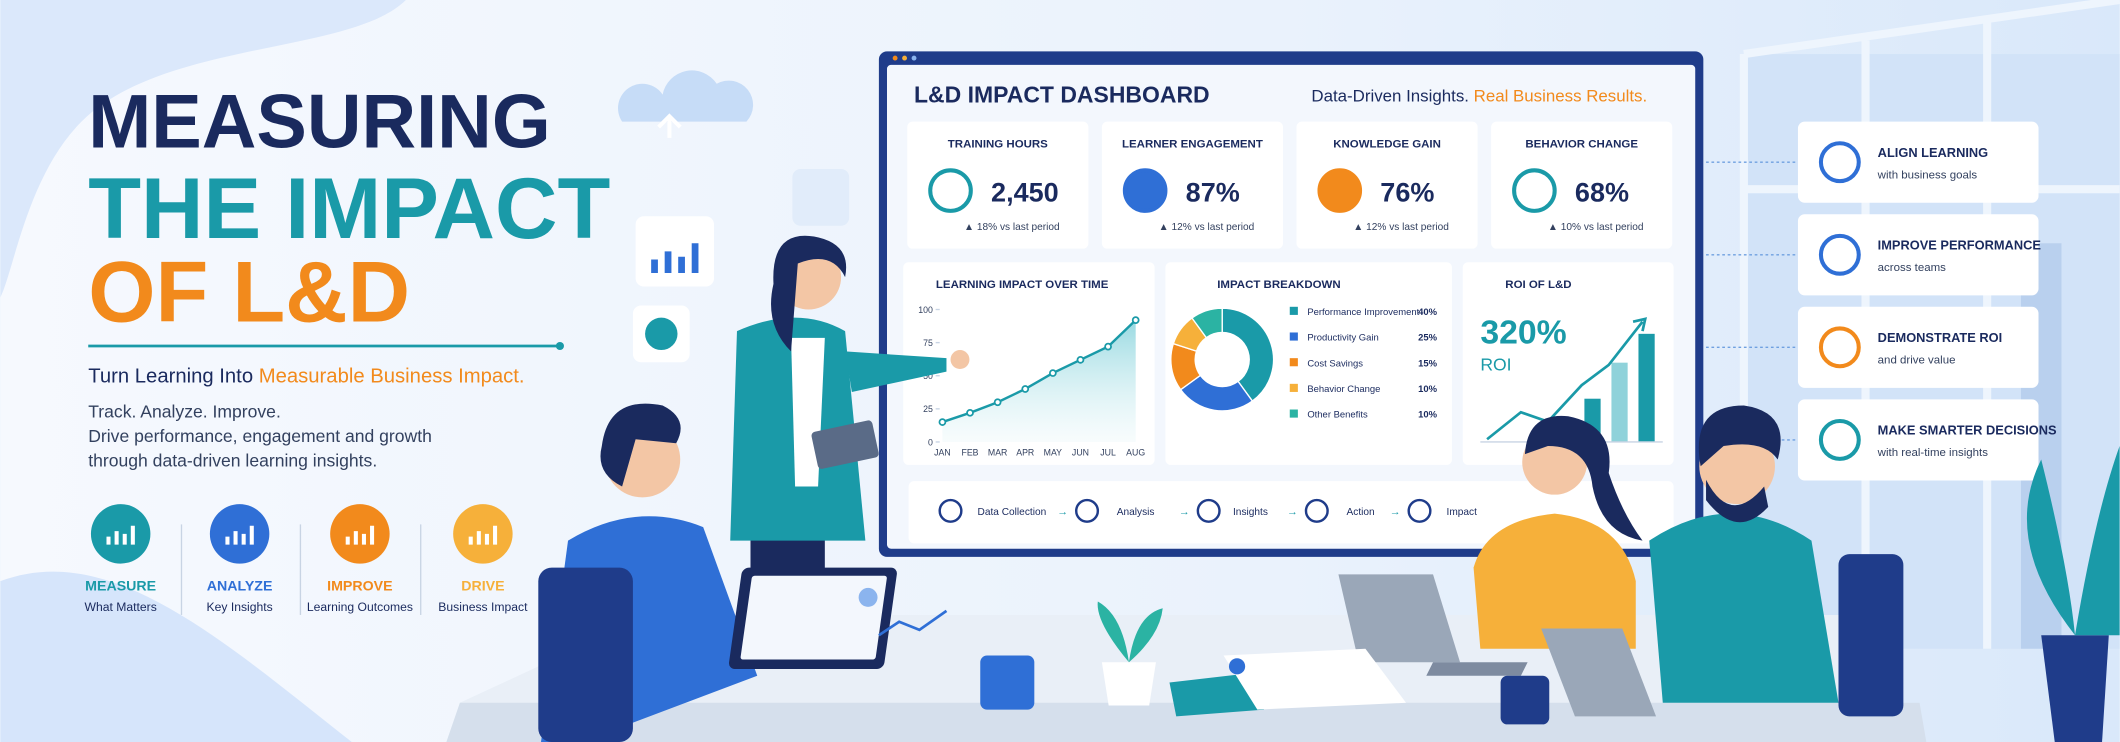 The height and width of the screenshot is (742, 2120). Describe the element at coordinates (1940, 337) in the screenshot. I see `benefit-title: DEMONSTRATE ROI` at that location.